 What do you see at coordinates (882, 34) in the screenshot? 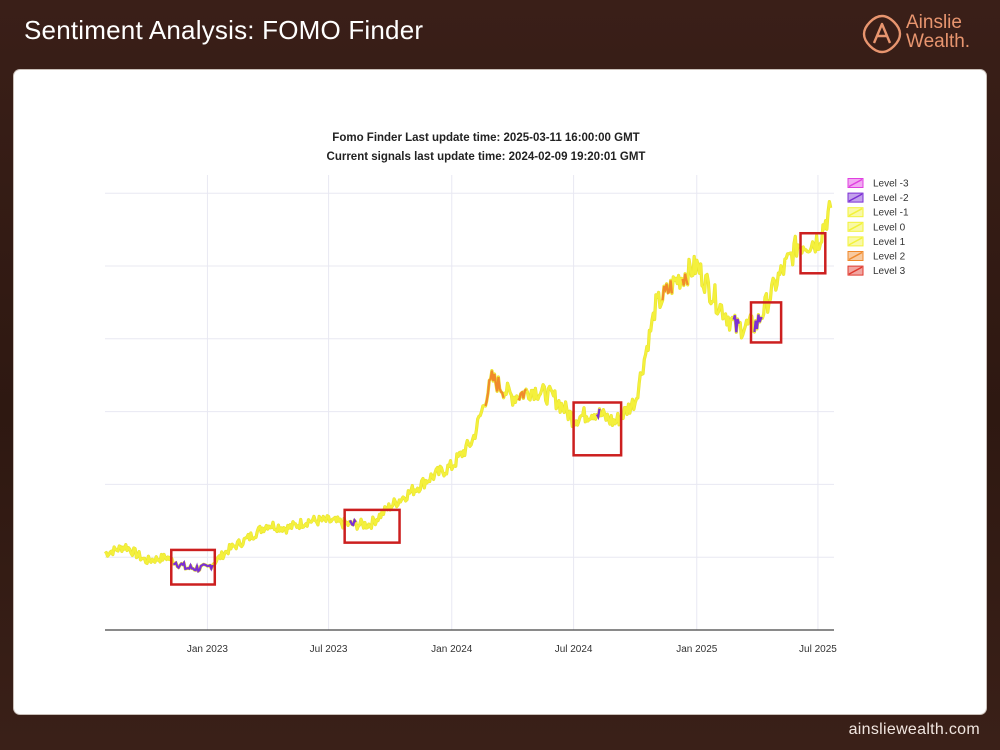
I see `ainslie-logo-icon` at bounding box center [882, 34].